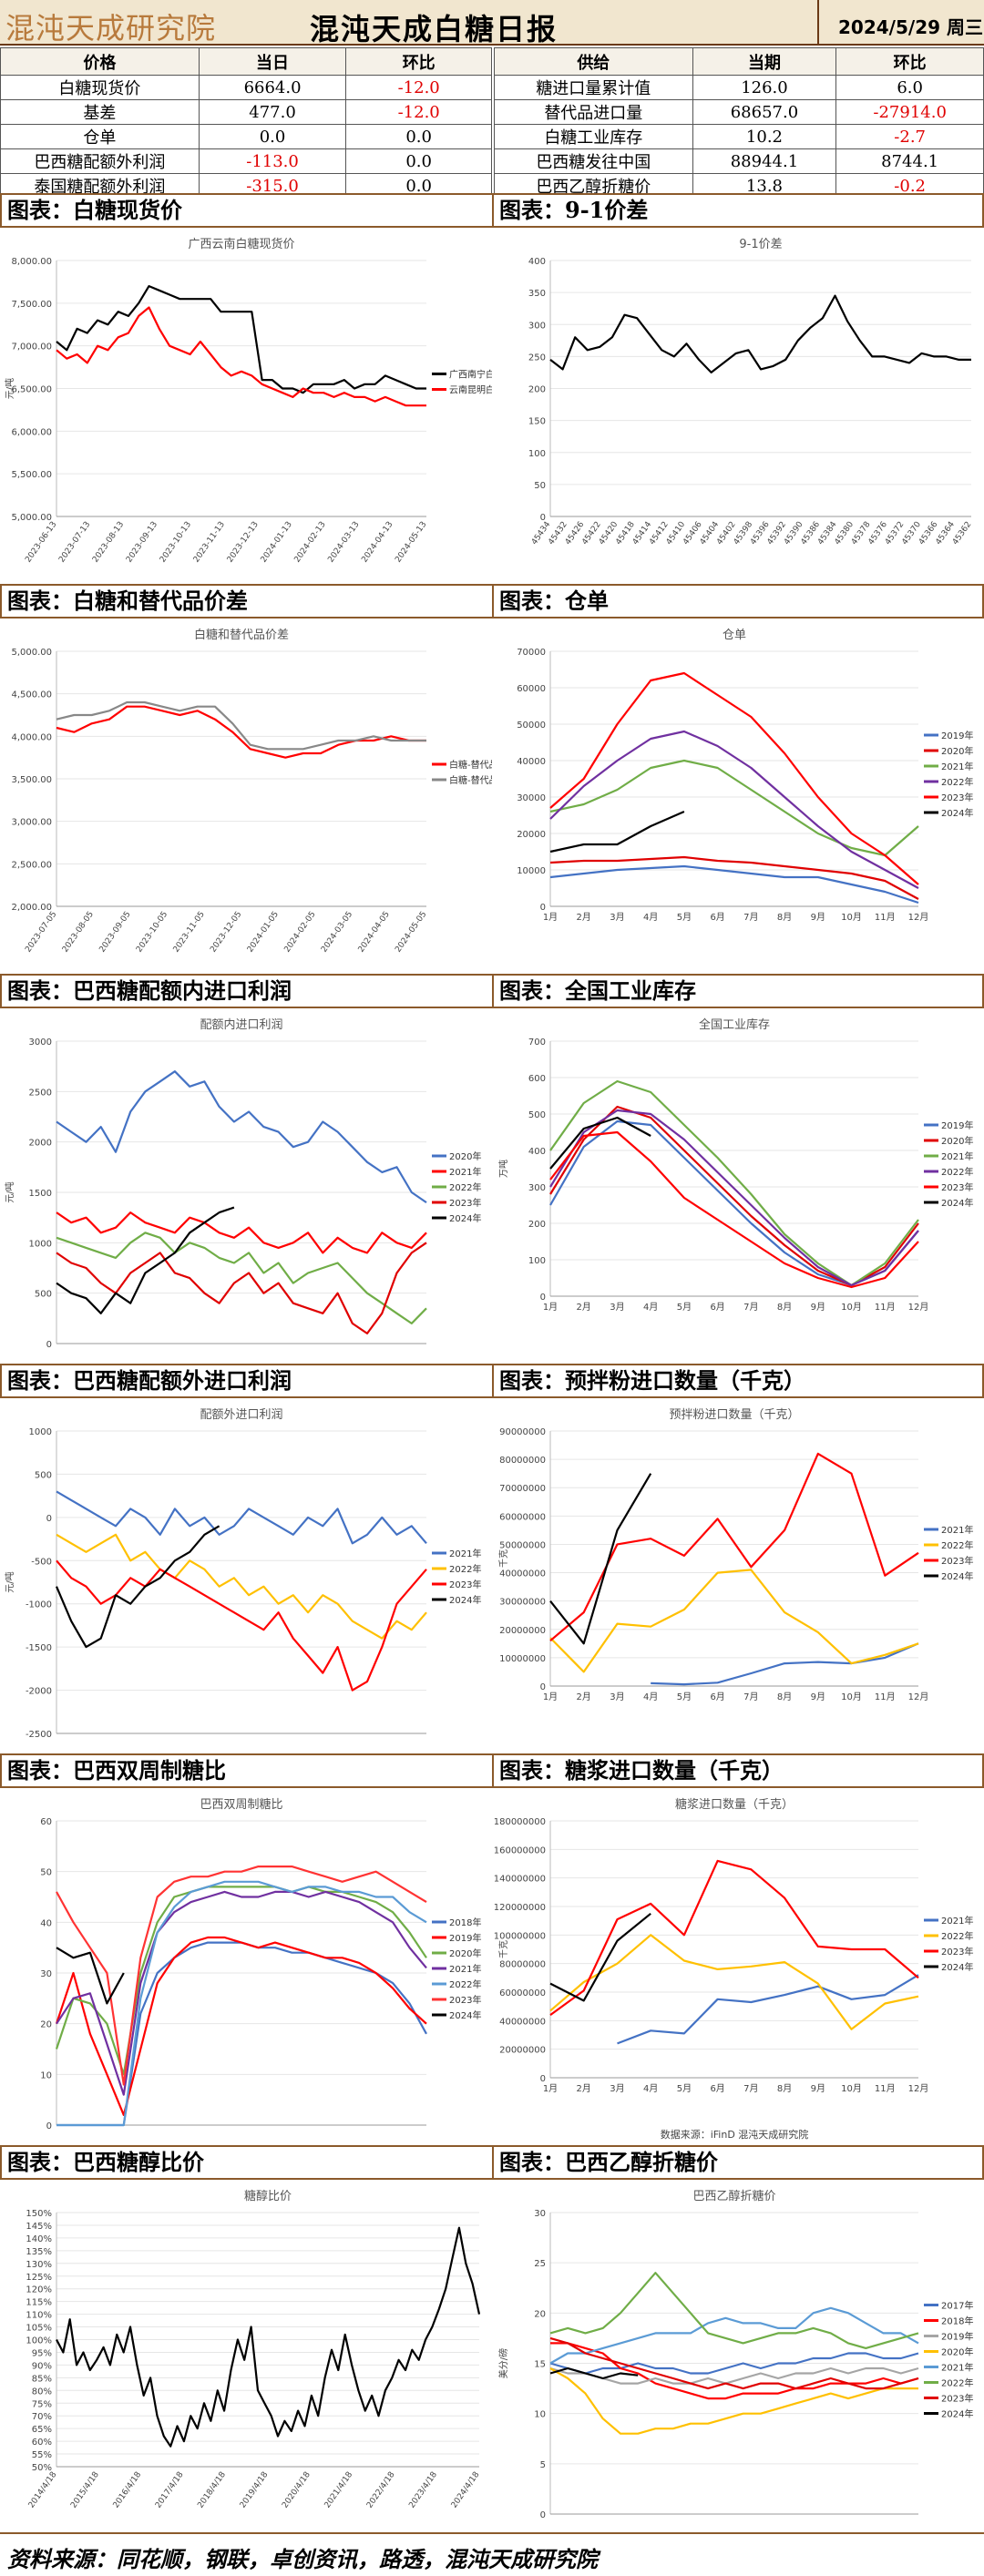 The image size is (984, 2576). I want to click on y-tick-label: 5,000.00, so click(32, 653).